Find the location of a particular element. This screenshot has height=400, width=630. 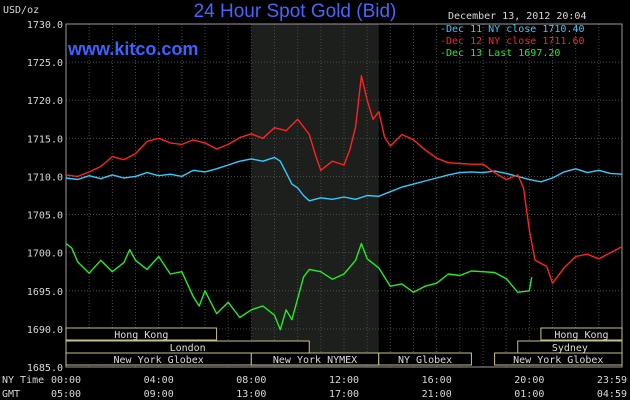

y-tick-label: 1730.0 is located at coordinates (45, 25).